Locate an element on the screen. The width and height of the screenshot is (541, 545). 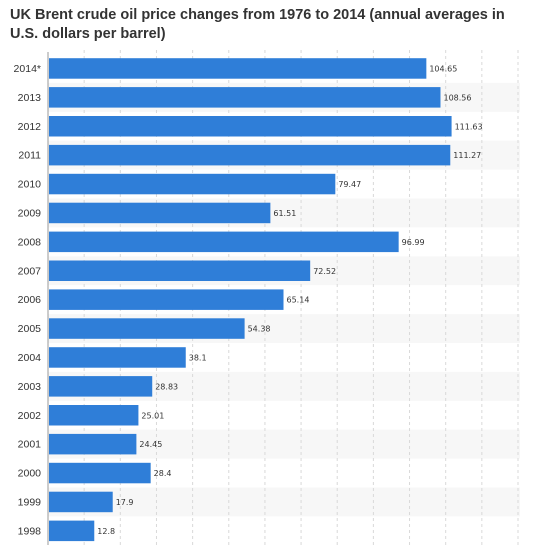
value-label: 38.1 is located at coordinates (198, 357).